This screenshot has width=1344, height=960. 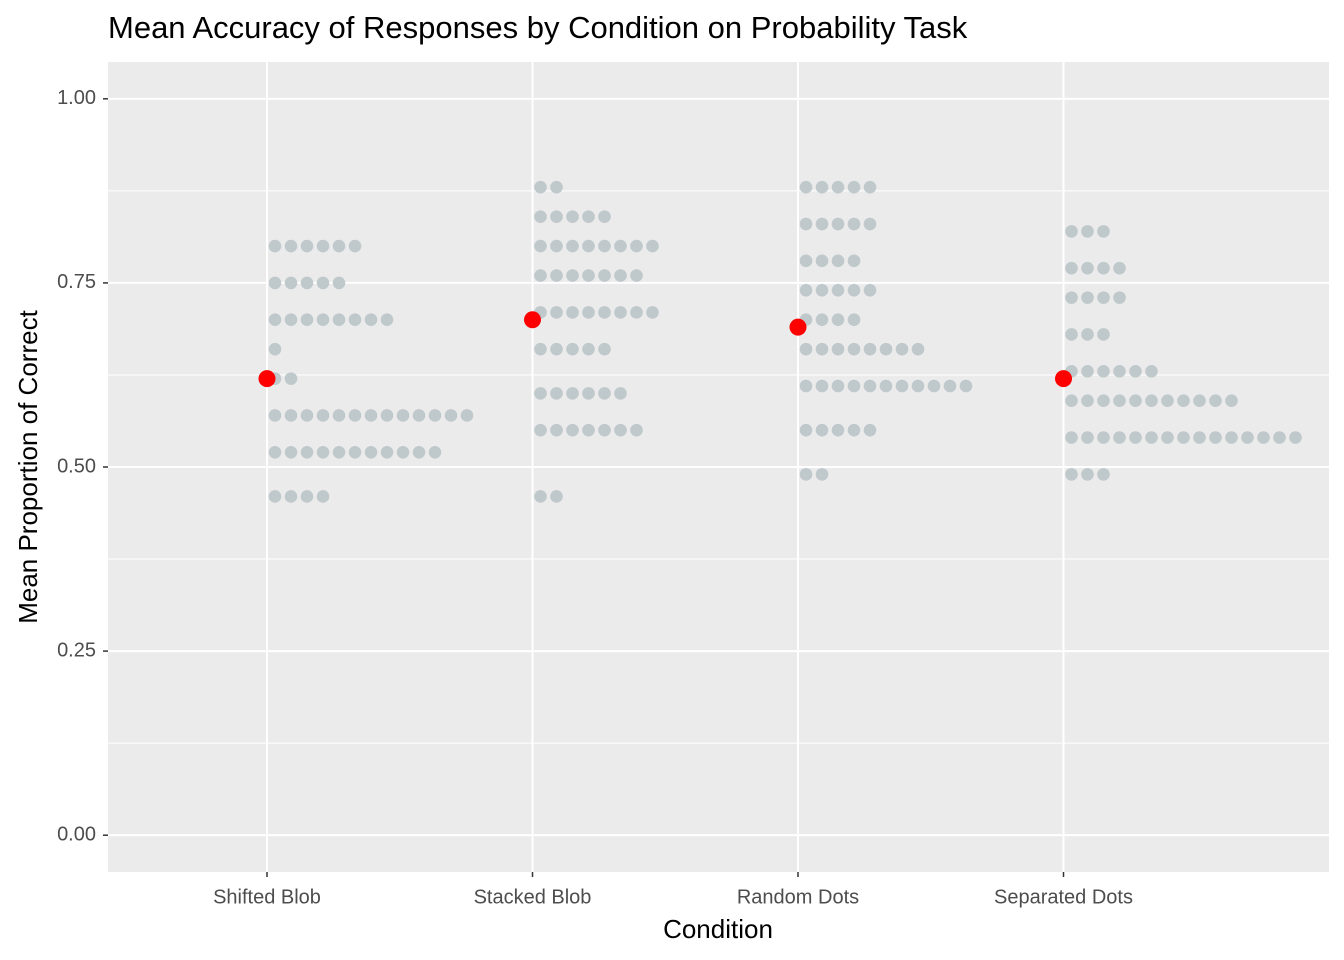 I want to click on mean-point, so click(x=798, y=327).